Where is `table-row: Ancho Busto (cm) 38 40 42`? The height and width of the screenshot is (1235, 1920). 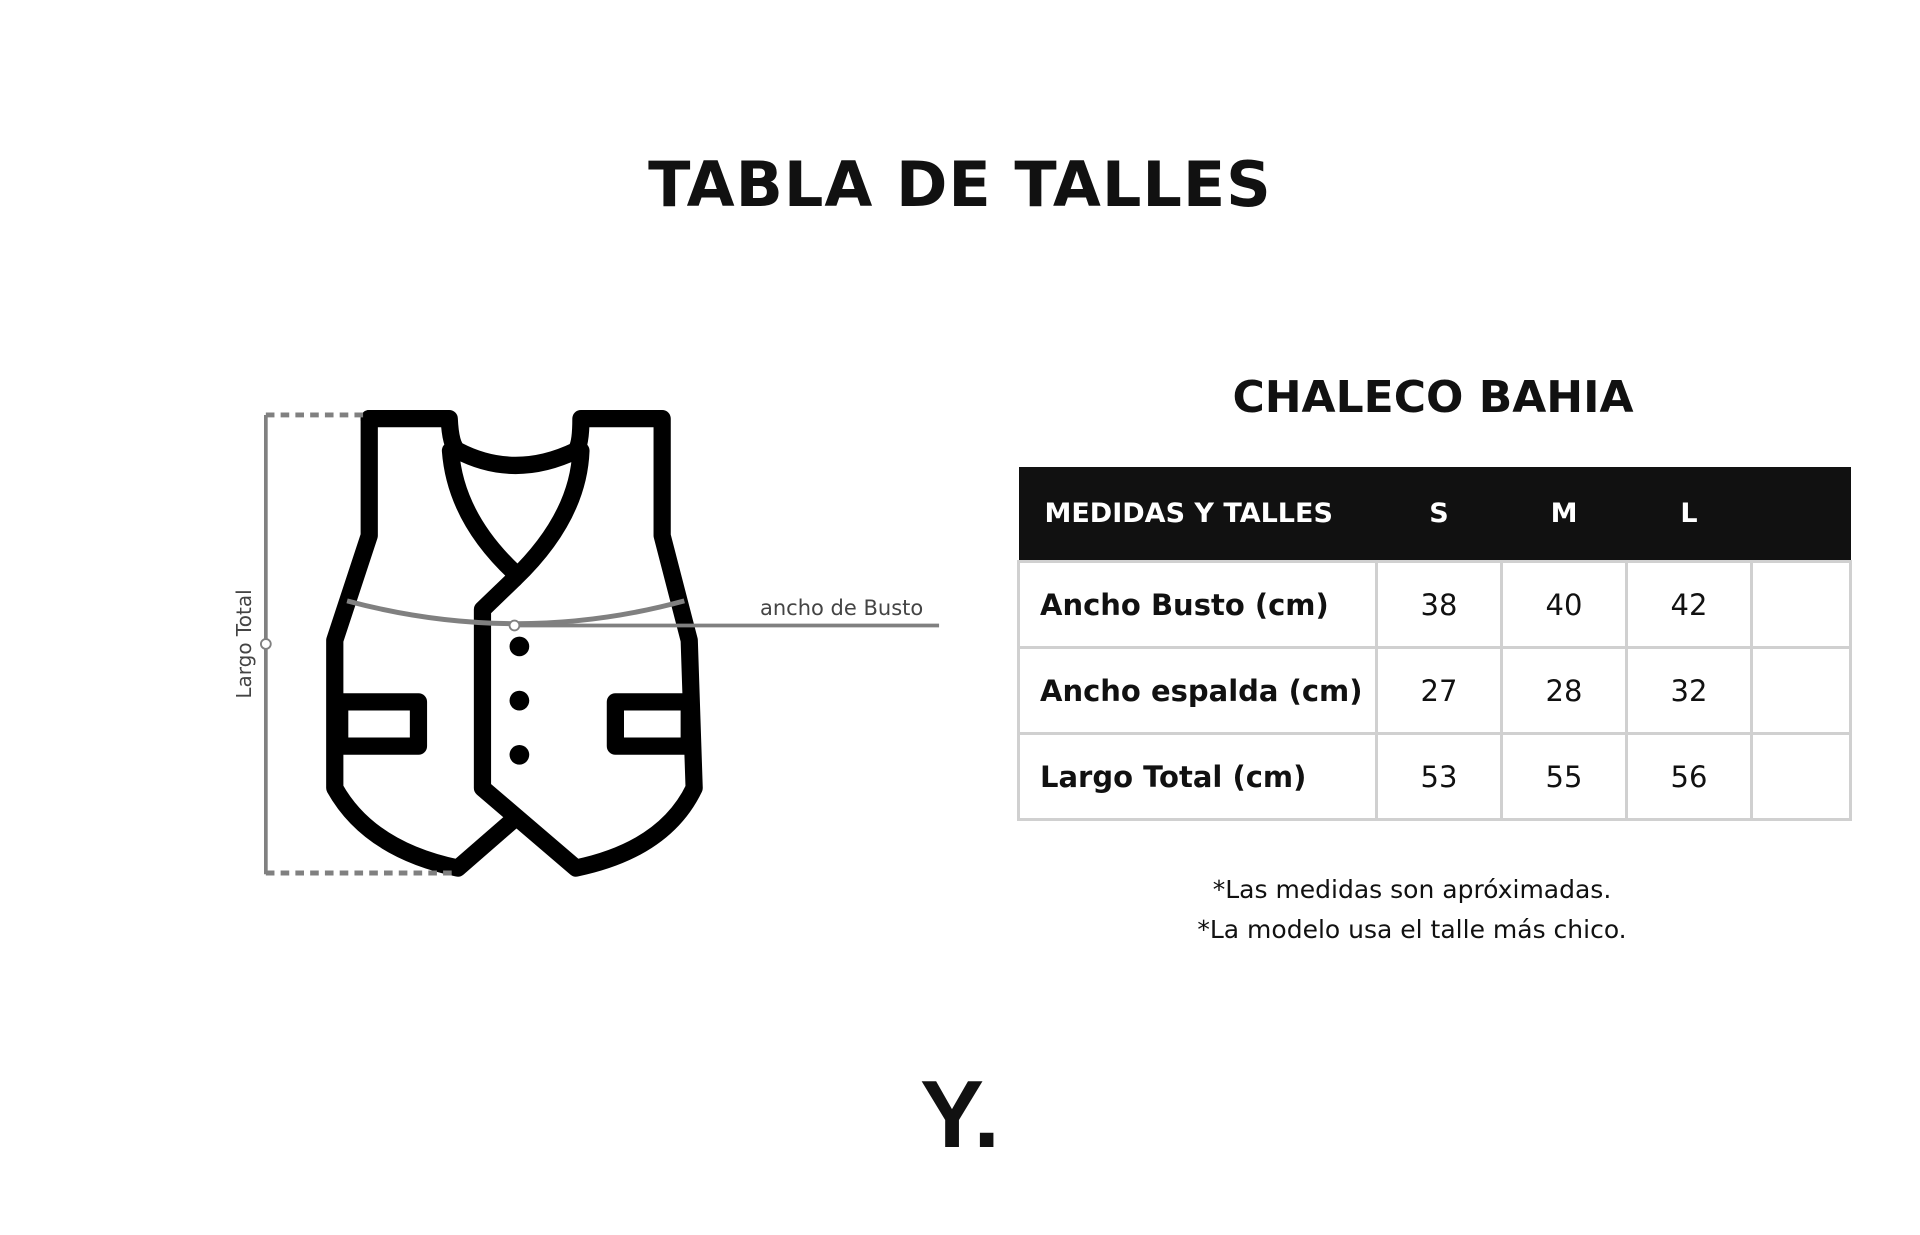
table-row: Ancho Busto (cm) 38 40 42 is located at coordinates (1434, 604).